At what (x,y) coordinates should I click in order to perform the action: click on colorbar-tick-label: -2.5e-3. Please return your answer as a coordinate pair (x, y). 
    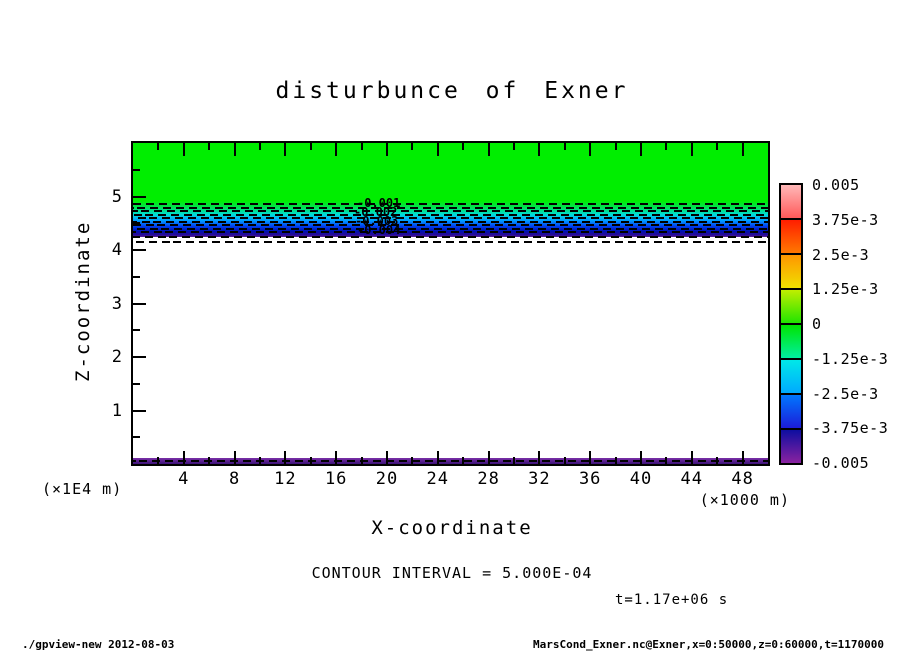
    Looking at the image, I should click on (845, 393).